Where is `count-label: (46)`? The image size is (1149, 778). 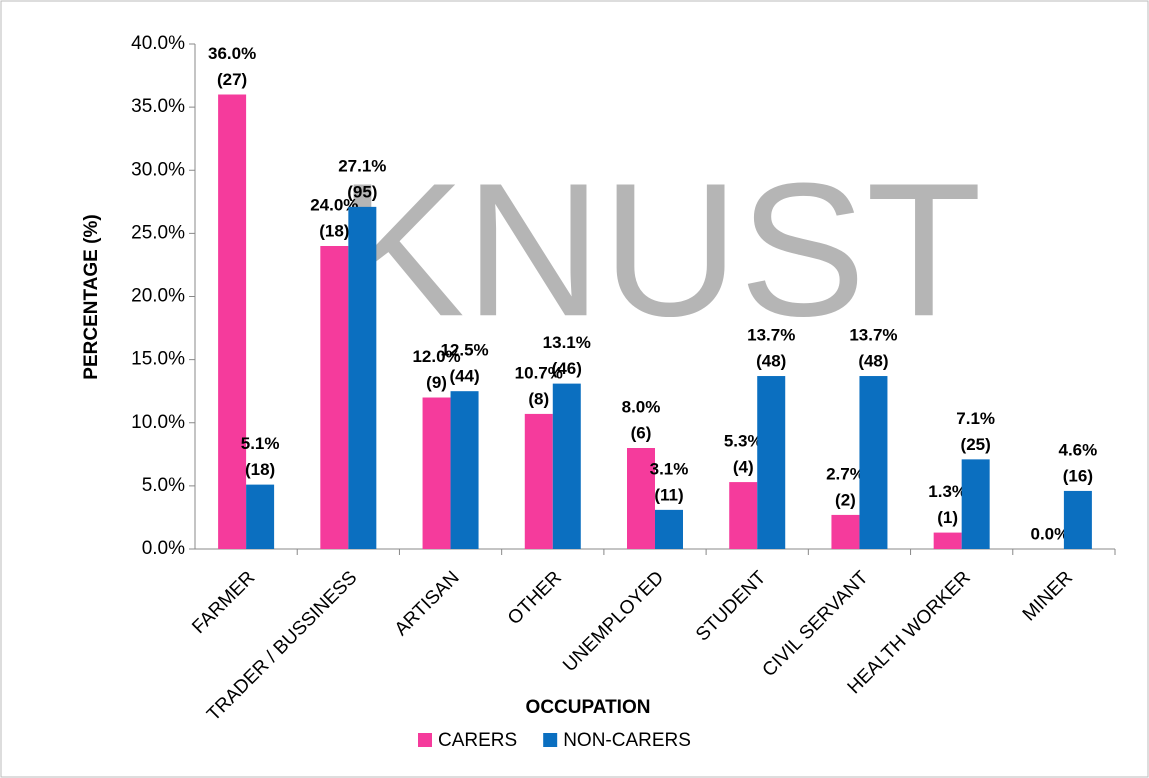
count-label: (46) is located at coordinates (567, 368).